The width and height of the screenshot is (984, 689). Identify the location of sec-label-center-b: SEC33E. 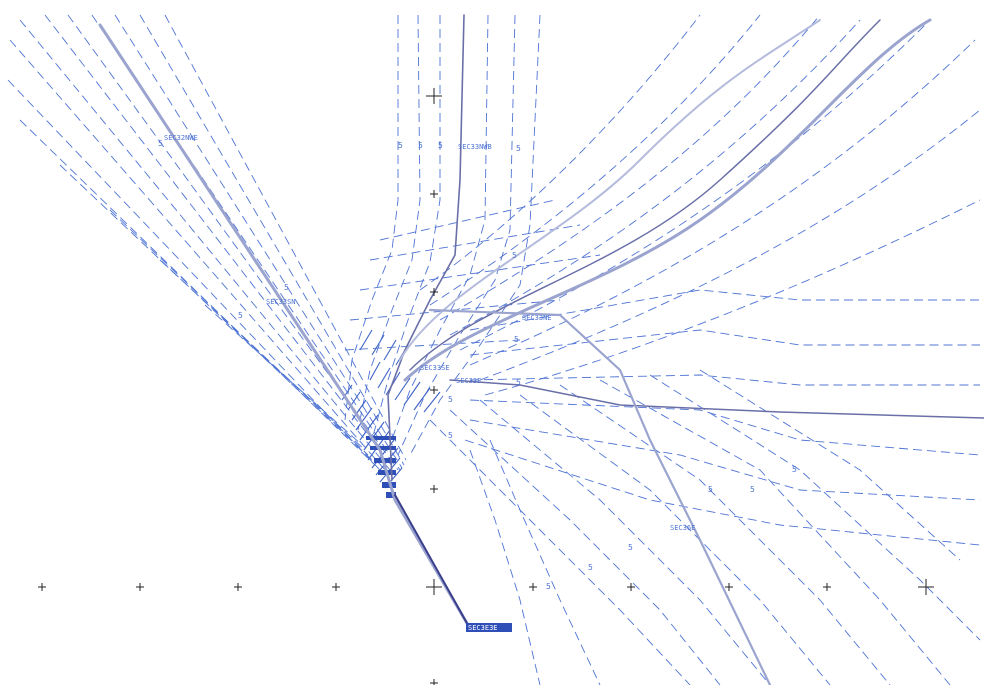
(468, 381).